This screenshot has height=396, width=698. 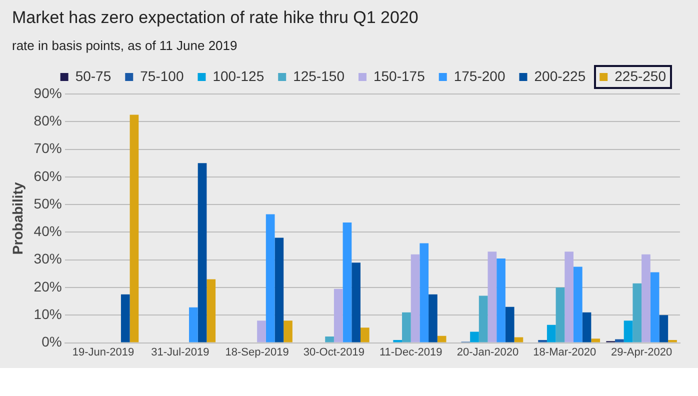 I want to click on legend-label: 200-225, so click(x=560, y=76).